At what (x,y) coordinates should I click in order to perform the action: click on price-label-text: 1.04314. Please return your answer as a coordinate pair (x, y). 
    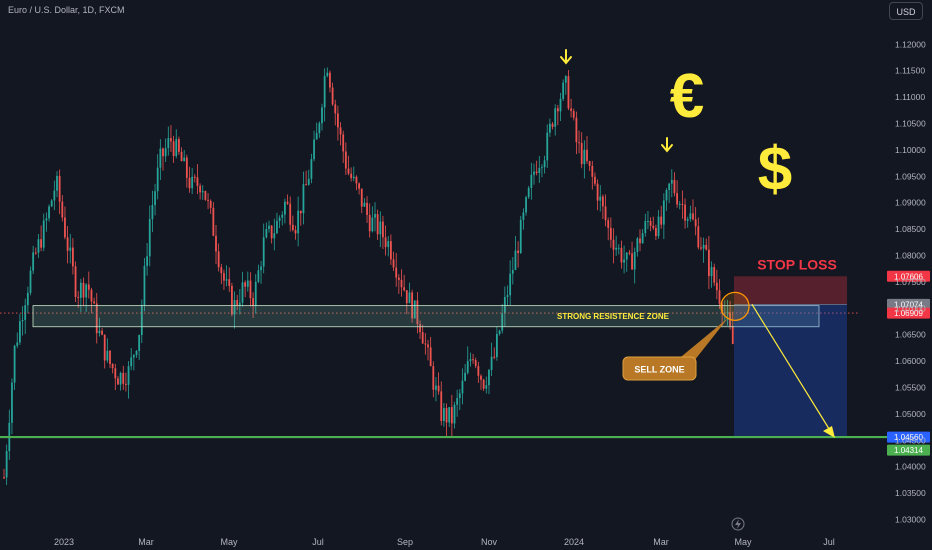
    Looking at the image, I should click on (908, 450).